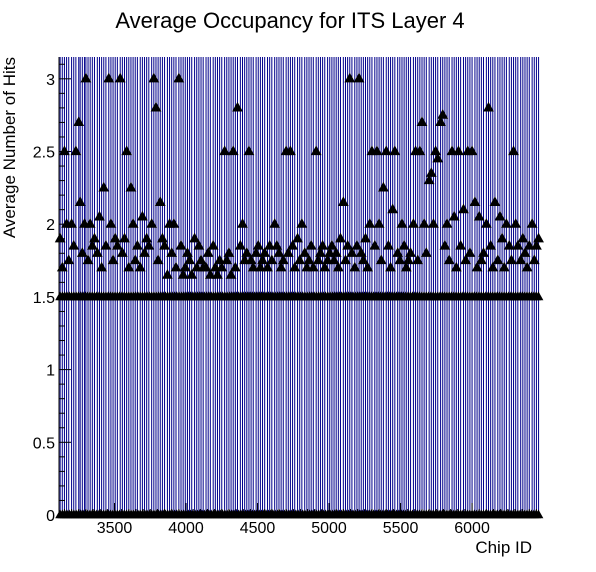 This screenshot has height=572, width=596. I want to click on y-tick-label: 3, so click(50, 80).